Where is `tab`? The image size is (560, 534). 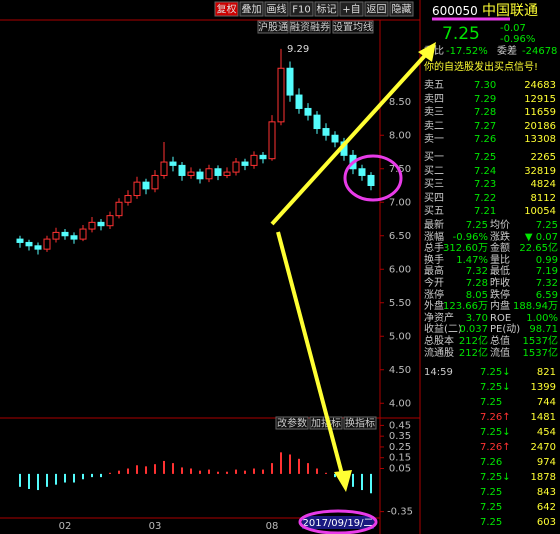
tab is located at coordinates (353, 27).